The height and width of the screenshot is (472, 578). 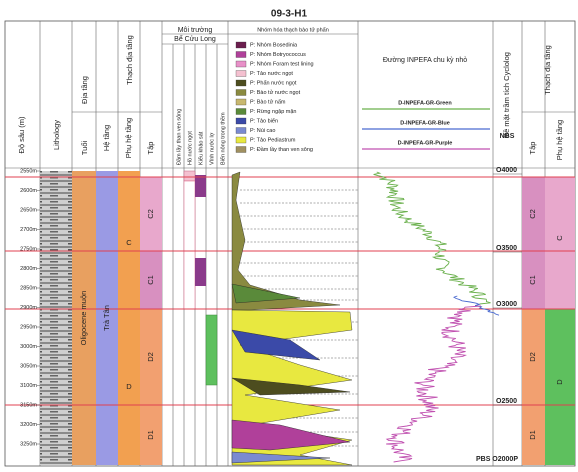 What do you see at coordinates (107, 318) in the screenshot?
I see `formation-block` at bounding box center [107, 318].